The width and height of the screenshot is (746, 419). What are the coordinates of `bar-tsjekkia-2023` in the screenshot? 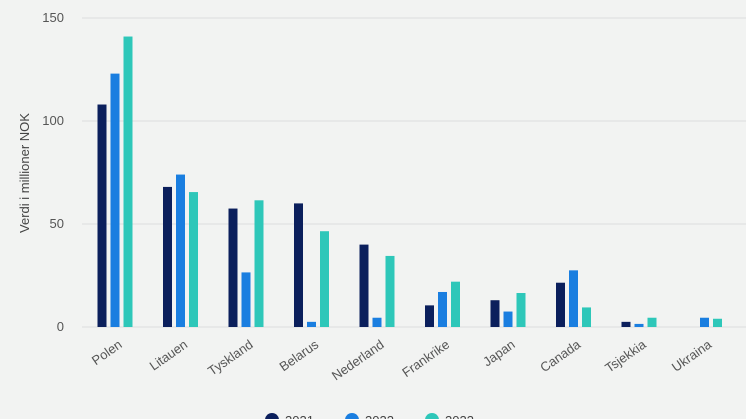 It's located at (652, 322).